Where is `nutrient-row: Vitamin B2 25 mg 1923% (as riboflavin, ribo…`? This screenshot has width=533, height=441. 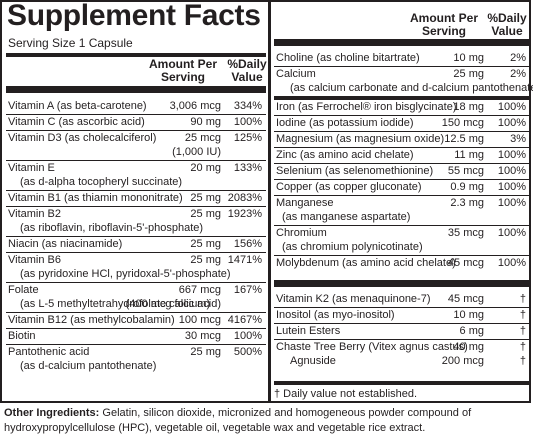
nutrient-row: Vitamin B2 25 mg 1923% (as riboflavin, ribo… is located at coordinates (136, 222).